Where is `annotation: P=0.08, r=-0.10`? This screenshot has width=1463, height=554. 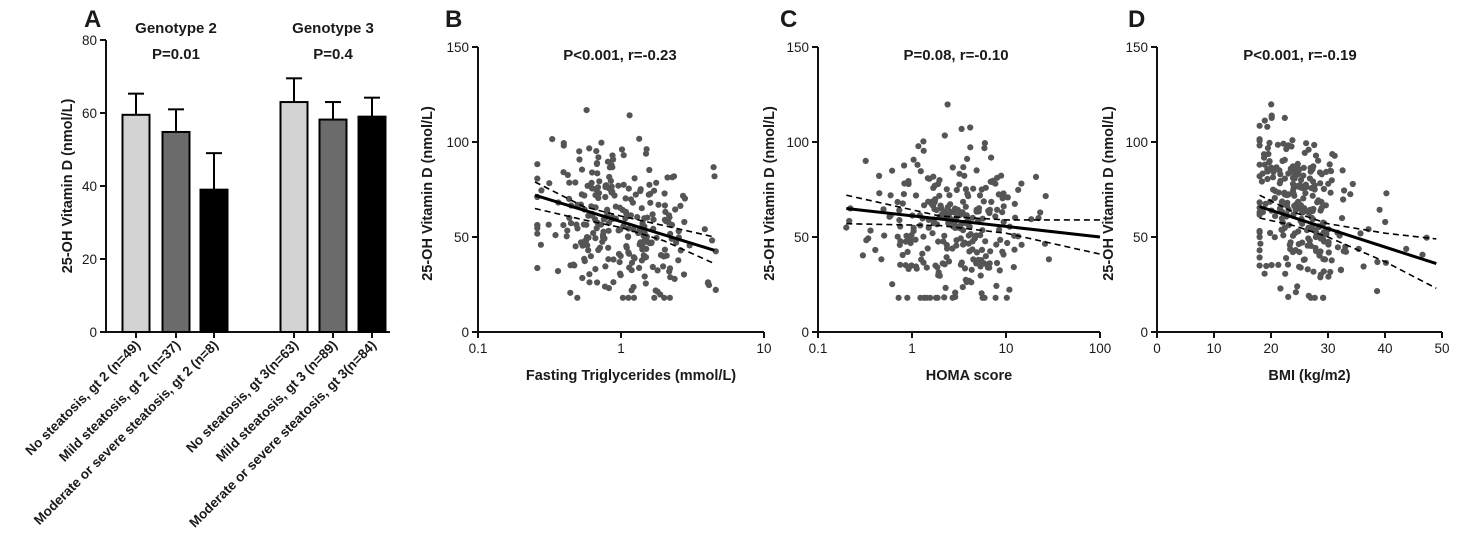 annotation: P=0.08, r=-0.10 is located at coordinates (955, 55).